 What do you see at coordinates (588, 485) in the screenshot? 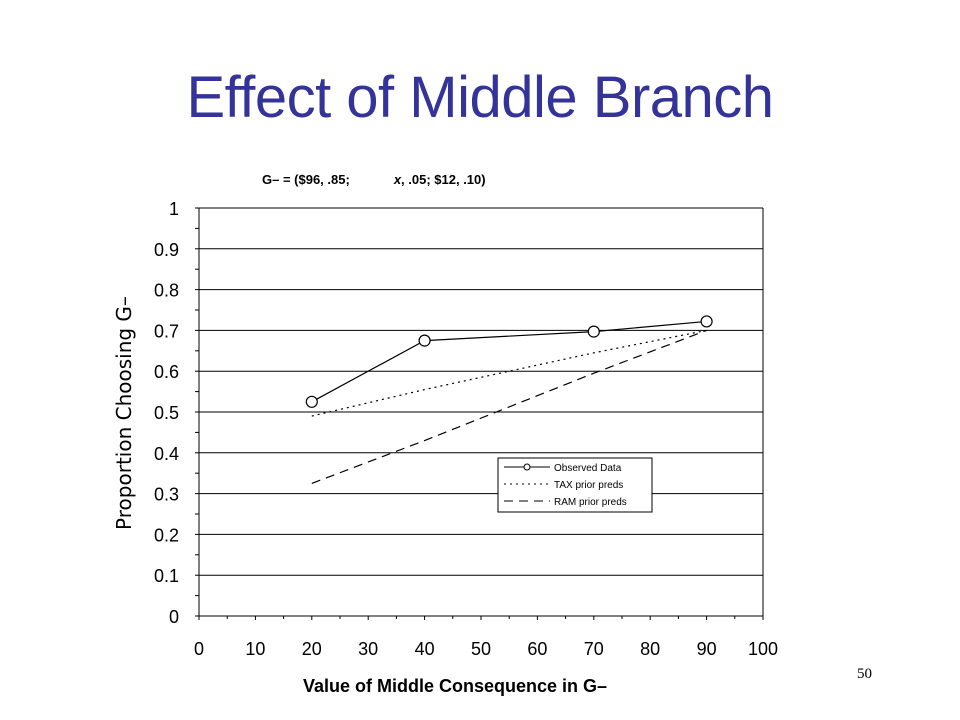
I see `legend-label: TAX prior preds` at bounding box center [588, 485].